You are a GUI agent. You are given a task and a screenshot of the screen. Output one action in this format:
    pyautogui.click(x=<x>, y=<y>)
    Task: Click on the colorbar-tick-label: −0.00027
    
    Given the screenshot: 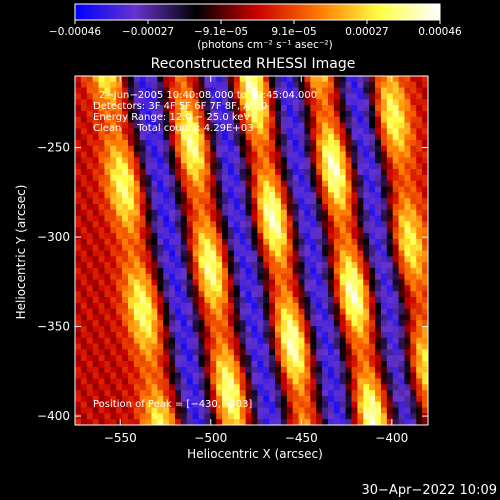 What is the action you would take?
    pyautogui.click(x=148, y=32)
    